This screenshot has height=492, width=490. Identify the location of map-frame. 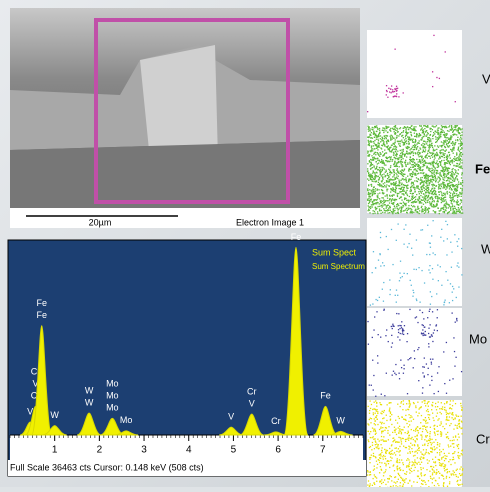
(414, 74).